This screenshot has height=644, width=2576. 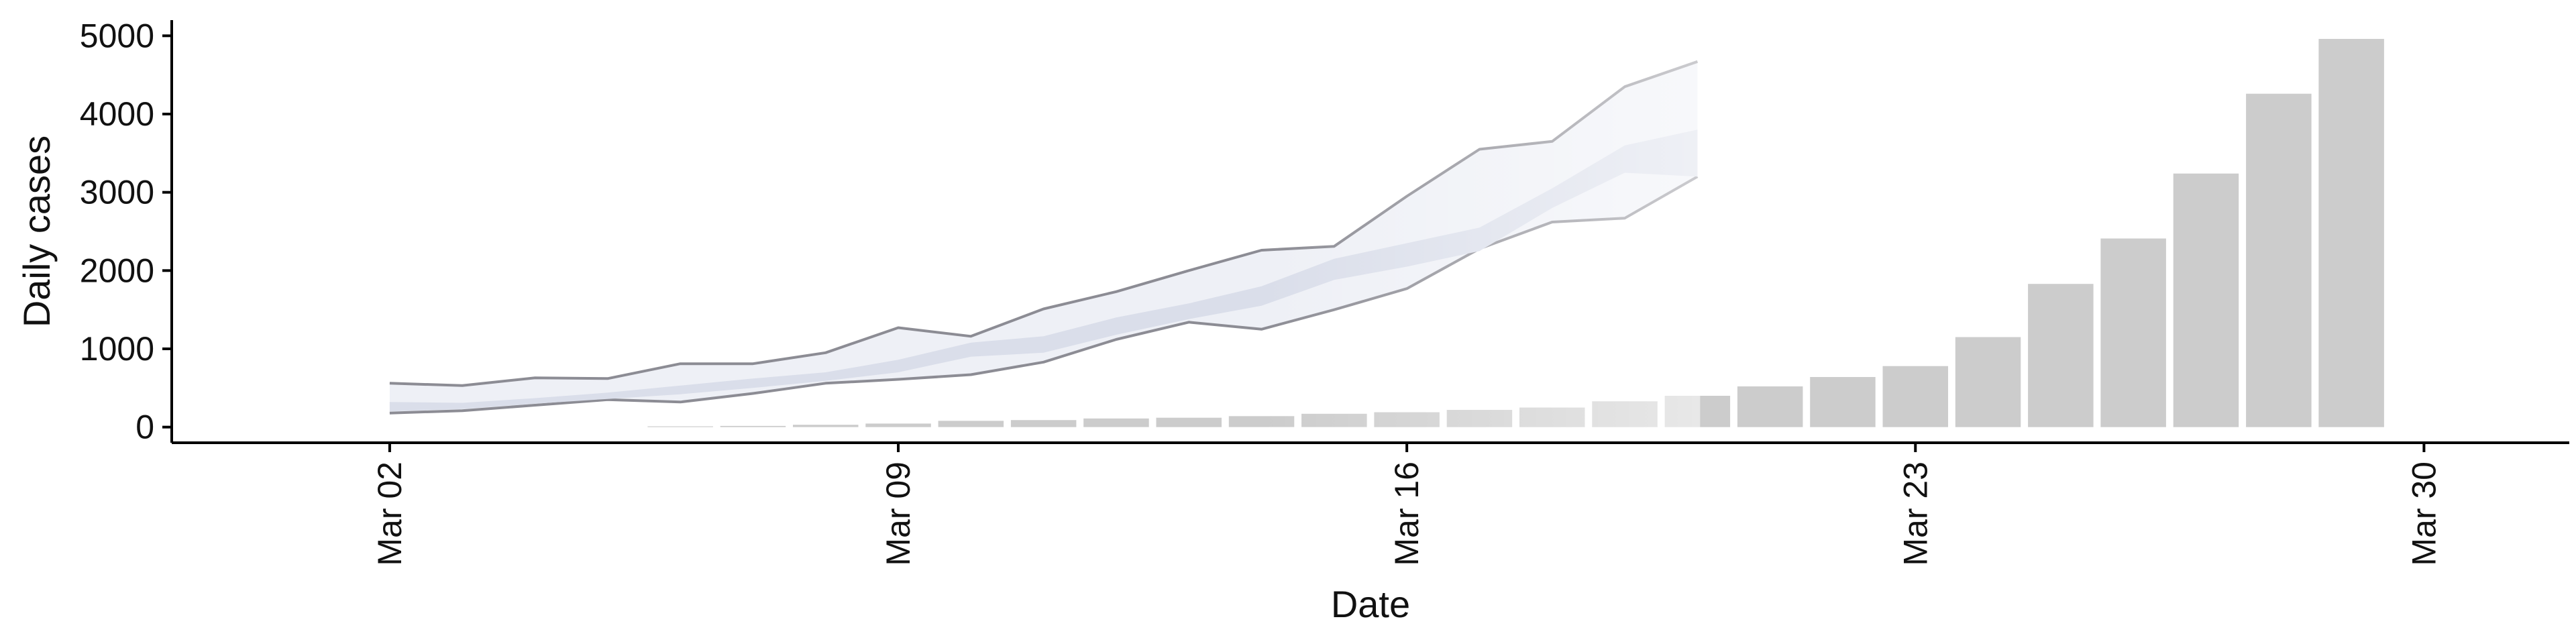 What do you see at coordinates (117, 114) in the screenshot?
I see `y-tick-label: 4000` at bounding box center [117, 114].